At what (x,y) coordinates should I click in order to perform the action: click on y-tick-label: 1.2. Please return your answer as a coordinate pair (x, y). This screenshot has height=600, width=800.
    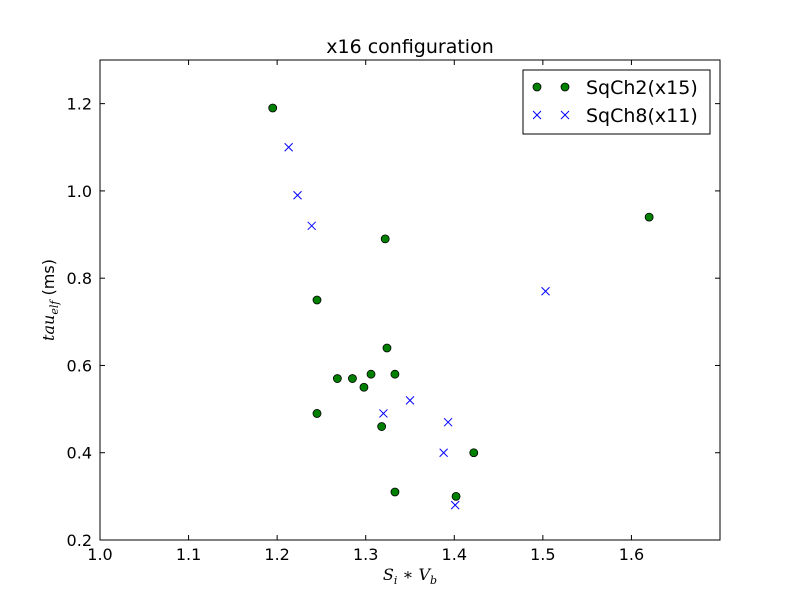
    Looking at the image, I should click on (79, 104).